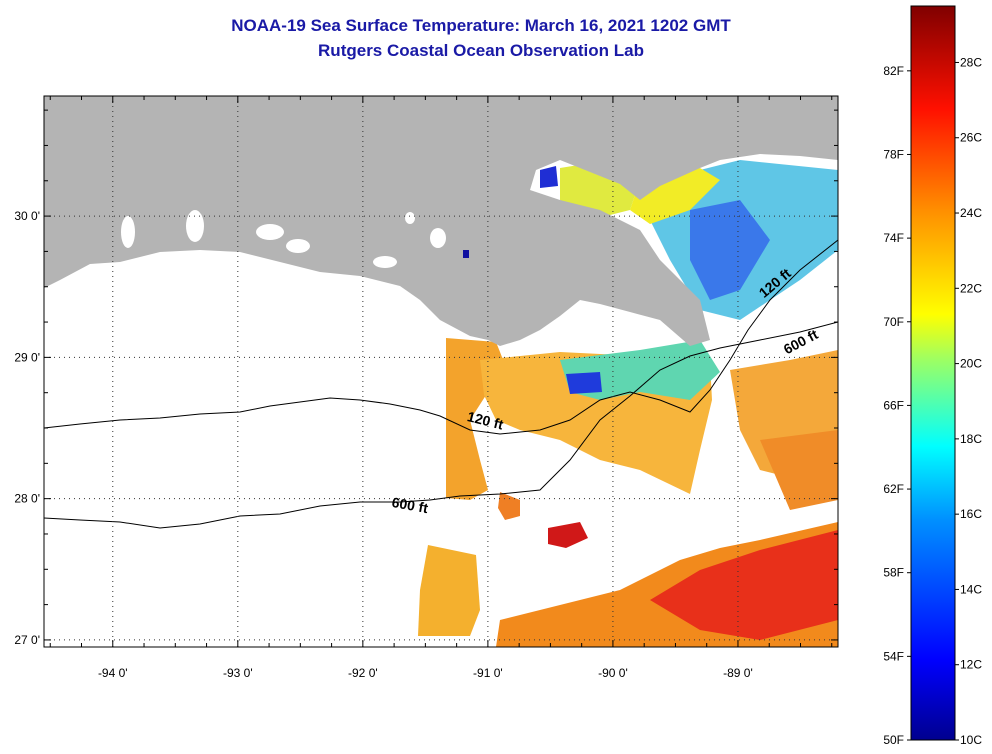  What do you see at coordinates (283, 239) in the screenshot?
I see `inland-water` at bounding box center [283, 239].